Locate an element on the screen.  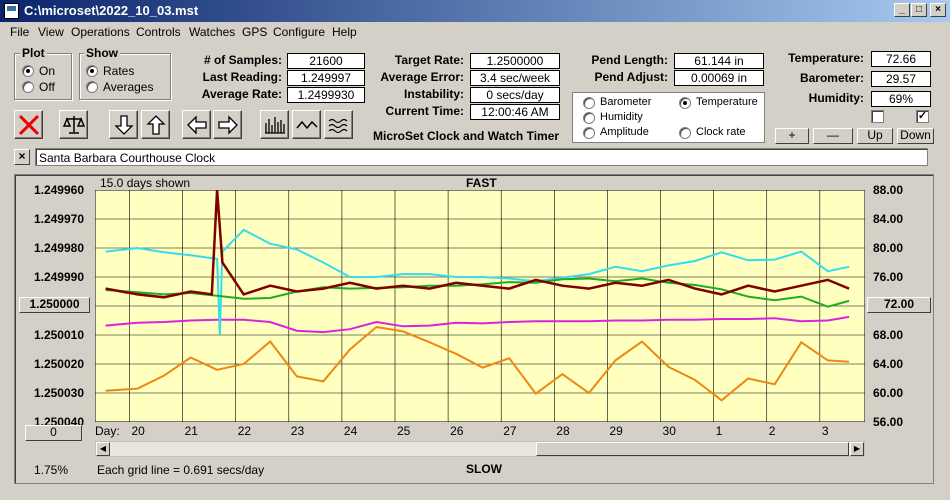
pend-length-label: Pend Length: is located at coordinates (629, 60).